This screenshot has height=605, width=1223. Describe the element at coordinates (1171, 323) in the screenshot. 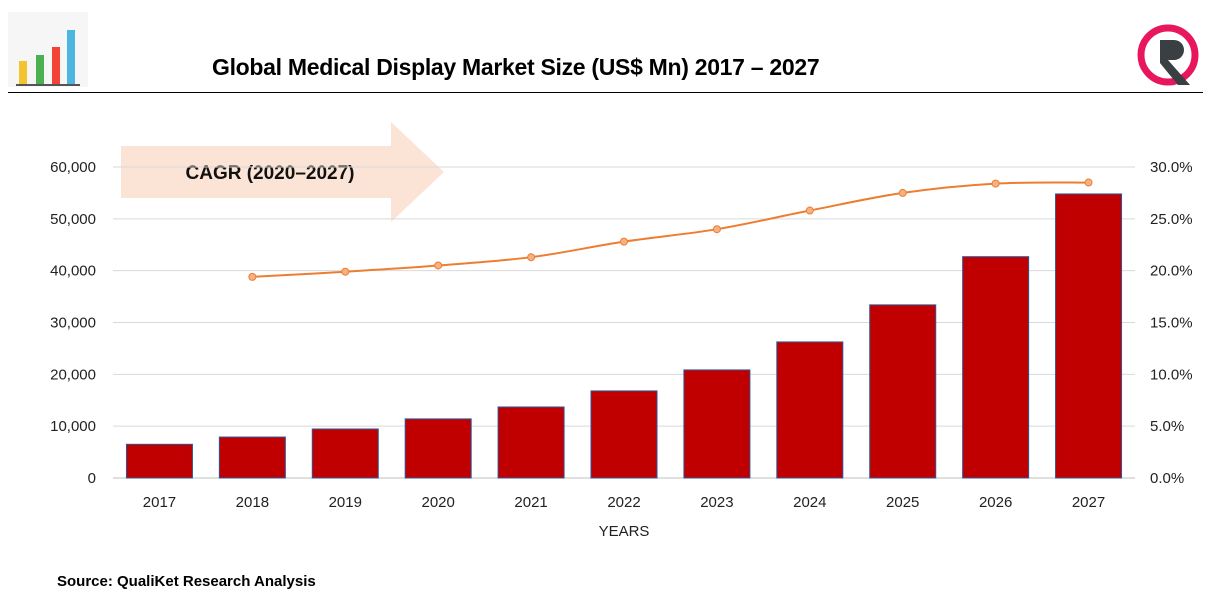

I see `y-right-tick-label: 15.0%` at that location.